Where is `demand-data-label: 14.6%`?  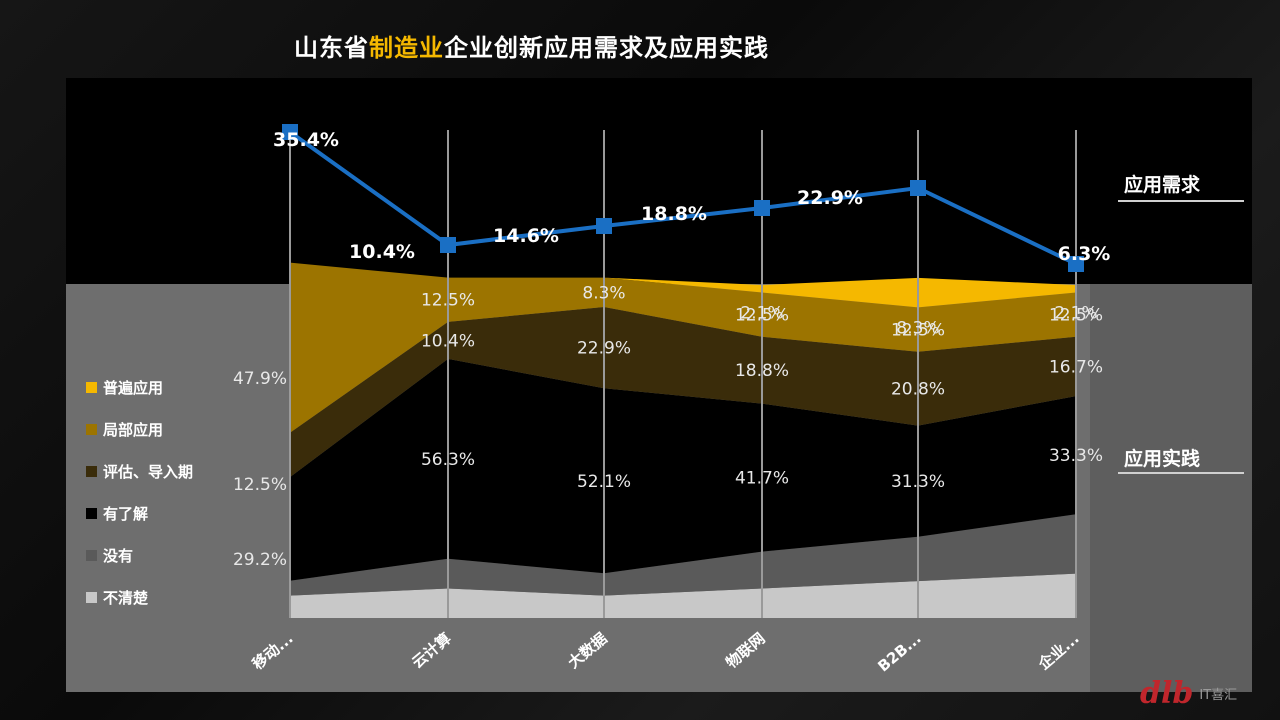 demand-data-label: 14.6% is located at coordinates (526, 236).